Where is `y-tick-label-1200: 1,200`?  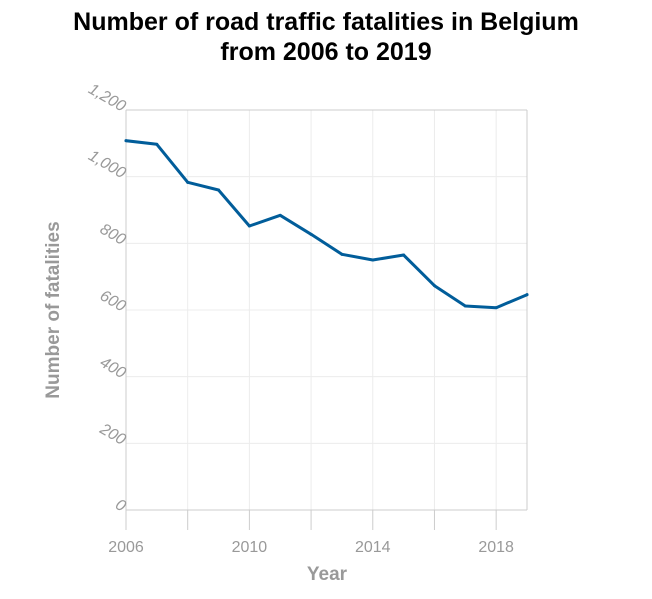
y-tick-label-1200: 1,200 is located at coordinates (106, 98).